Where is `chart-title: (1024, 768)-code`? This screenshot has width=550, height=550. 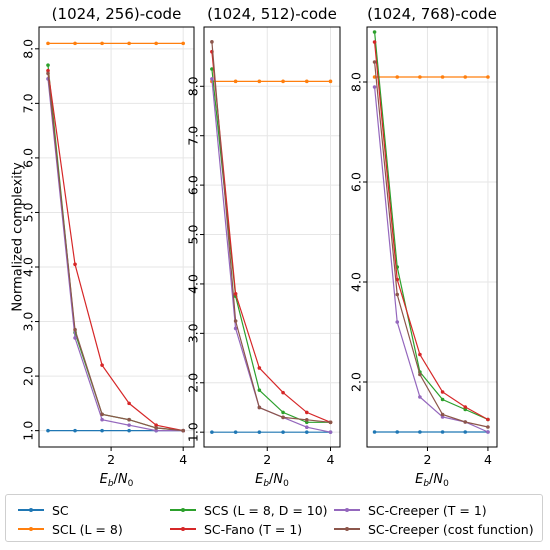 chart-title: (1024, 768)-code is located at coordinates (432, 14).